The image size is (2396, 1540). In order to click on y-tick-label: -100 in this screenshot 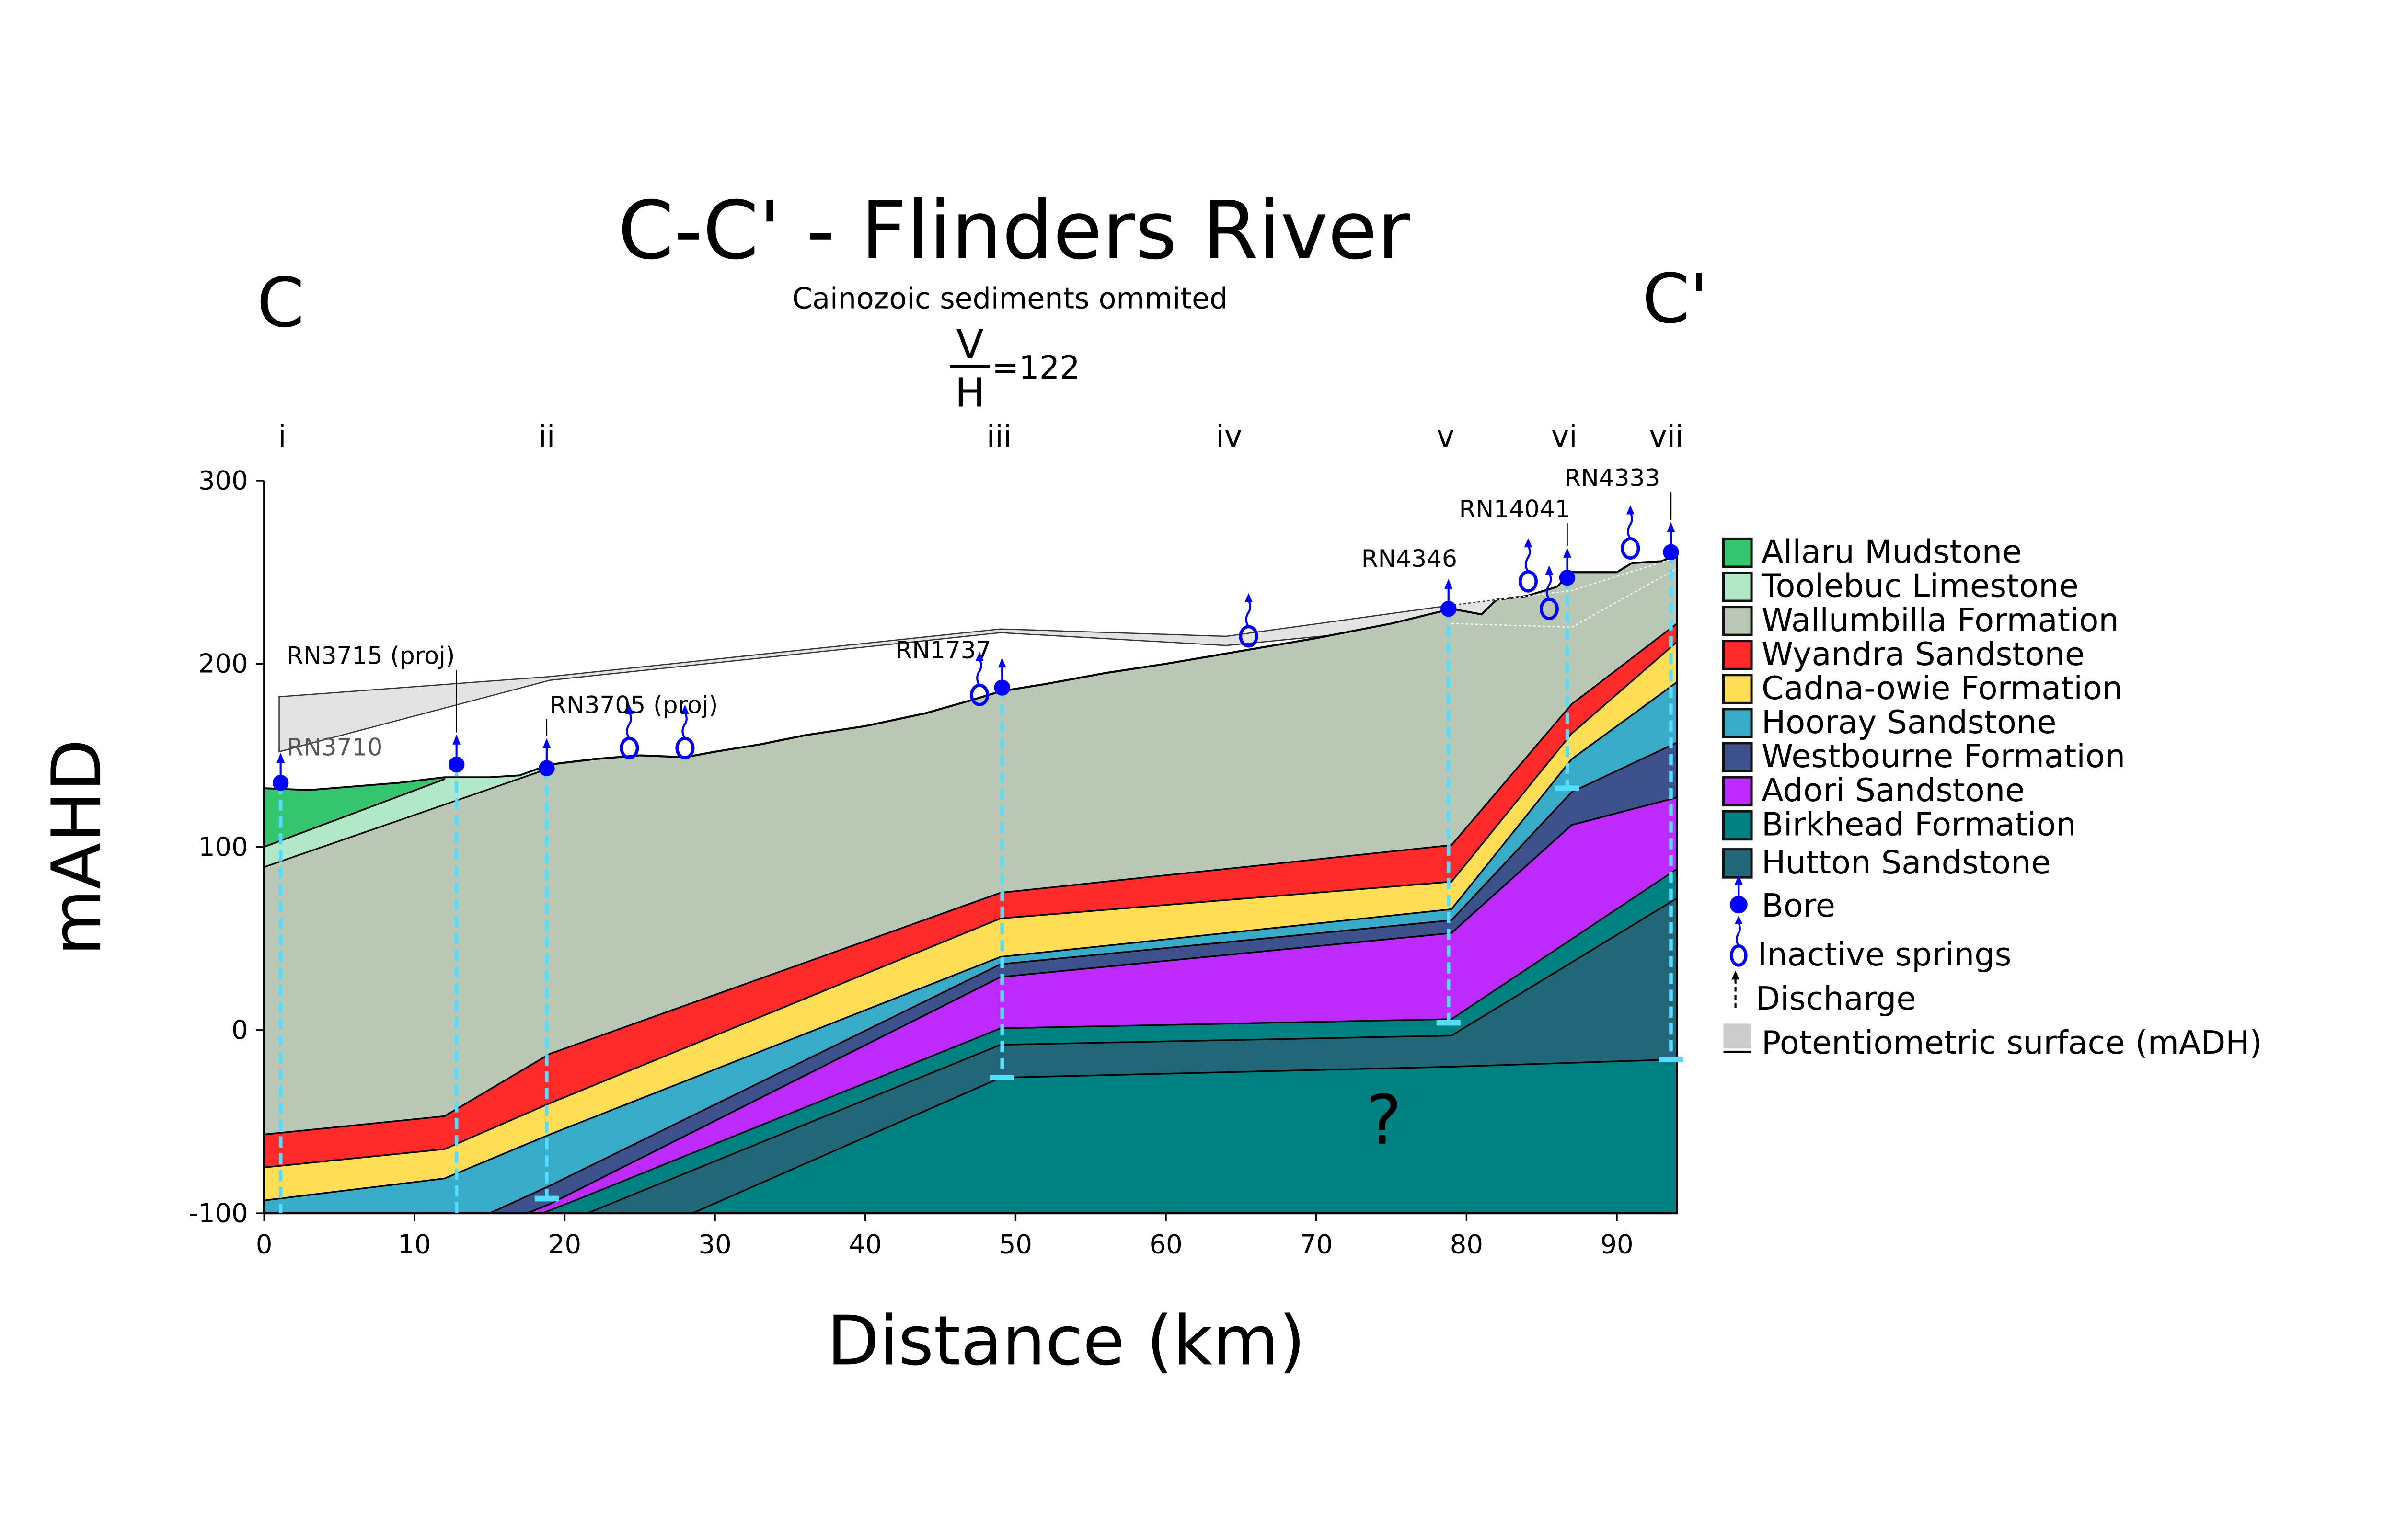, I will do `click(219, 1213)`.